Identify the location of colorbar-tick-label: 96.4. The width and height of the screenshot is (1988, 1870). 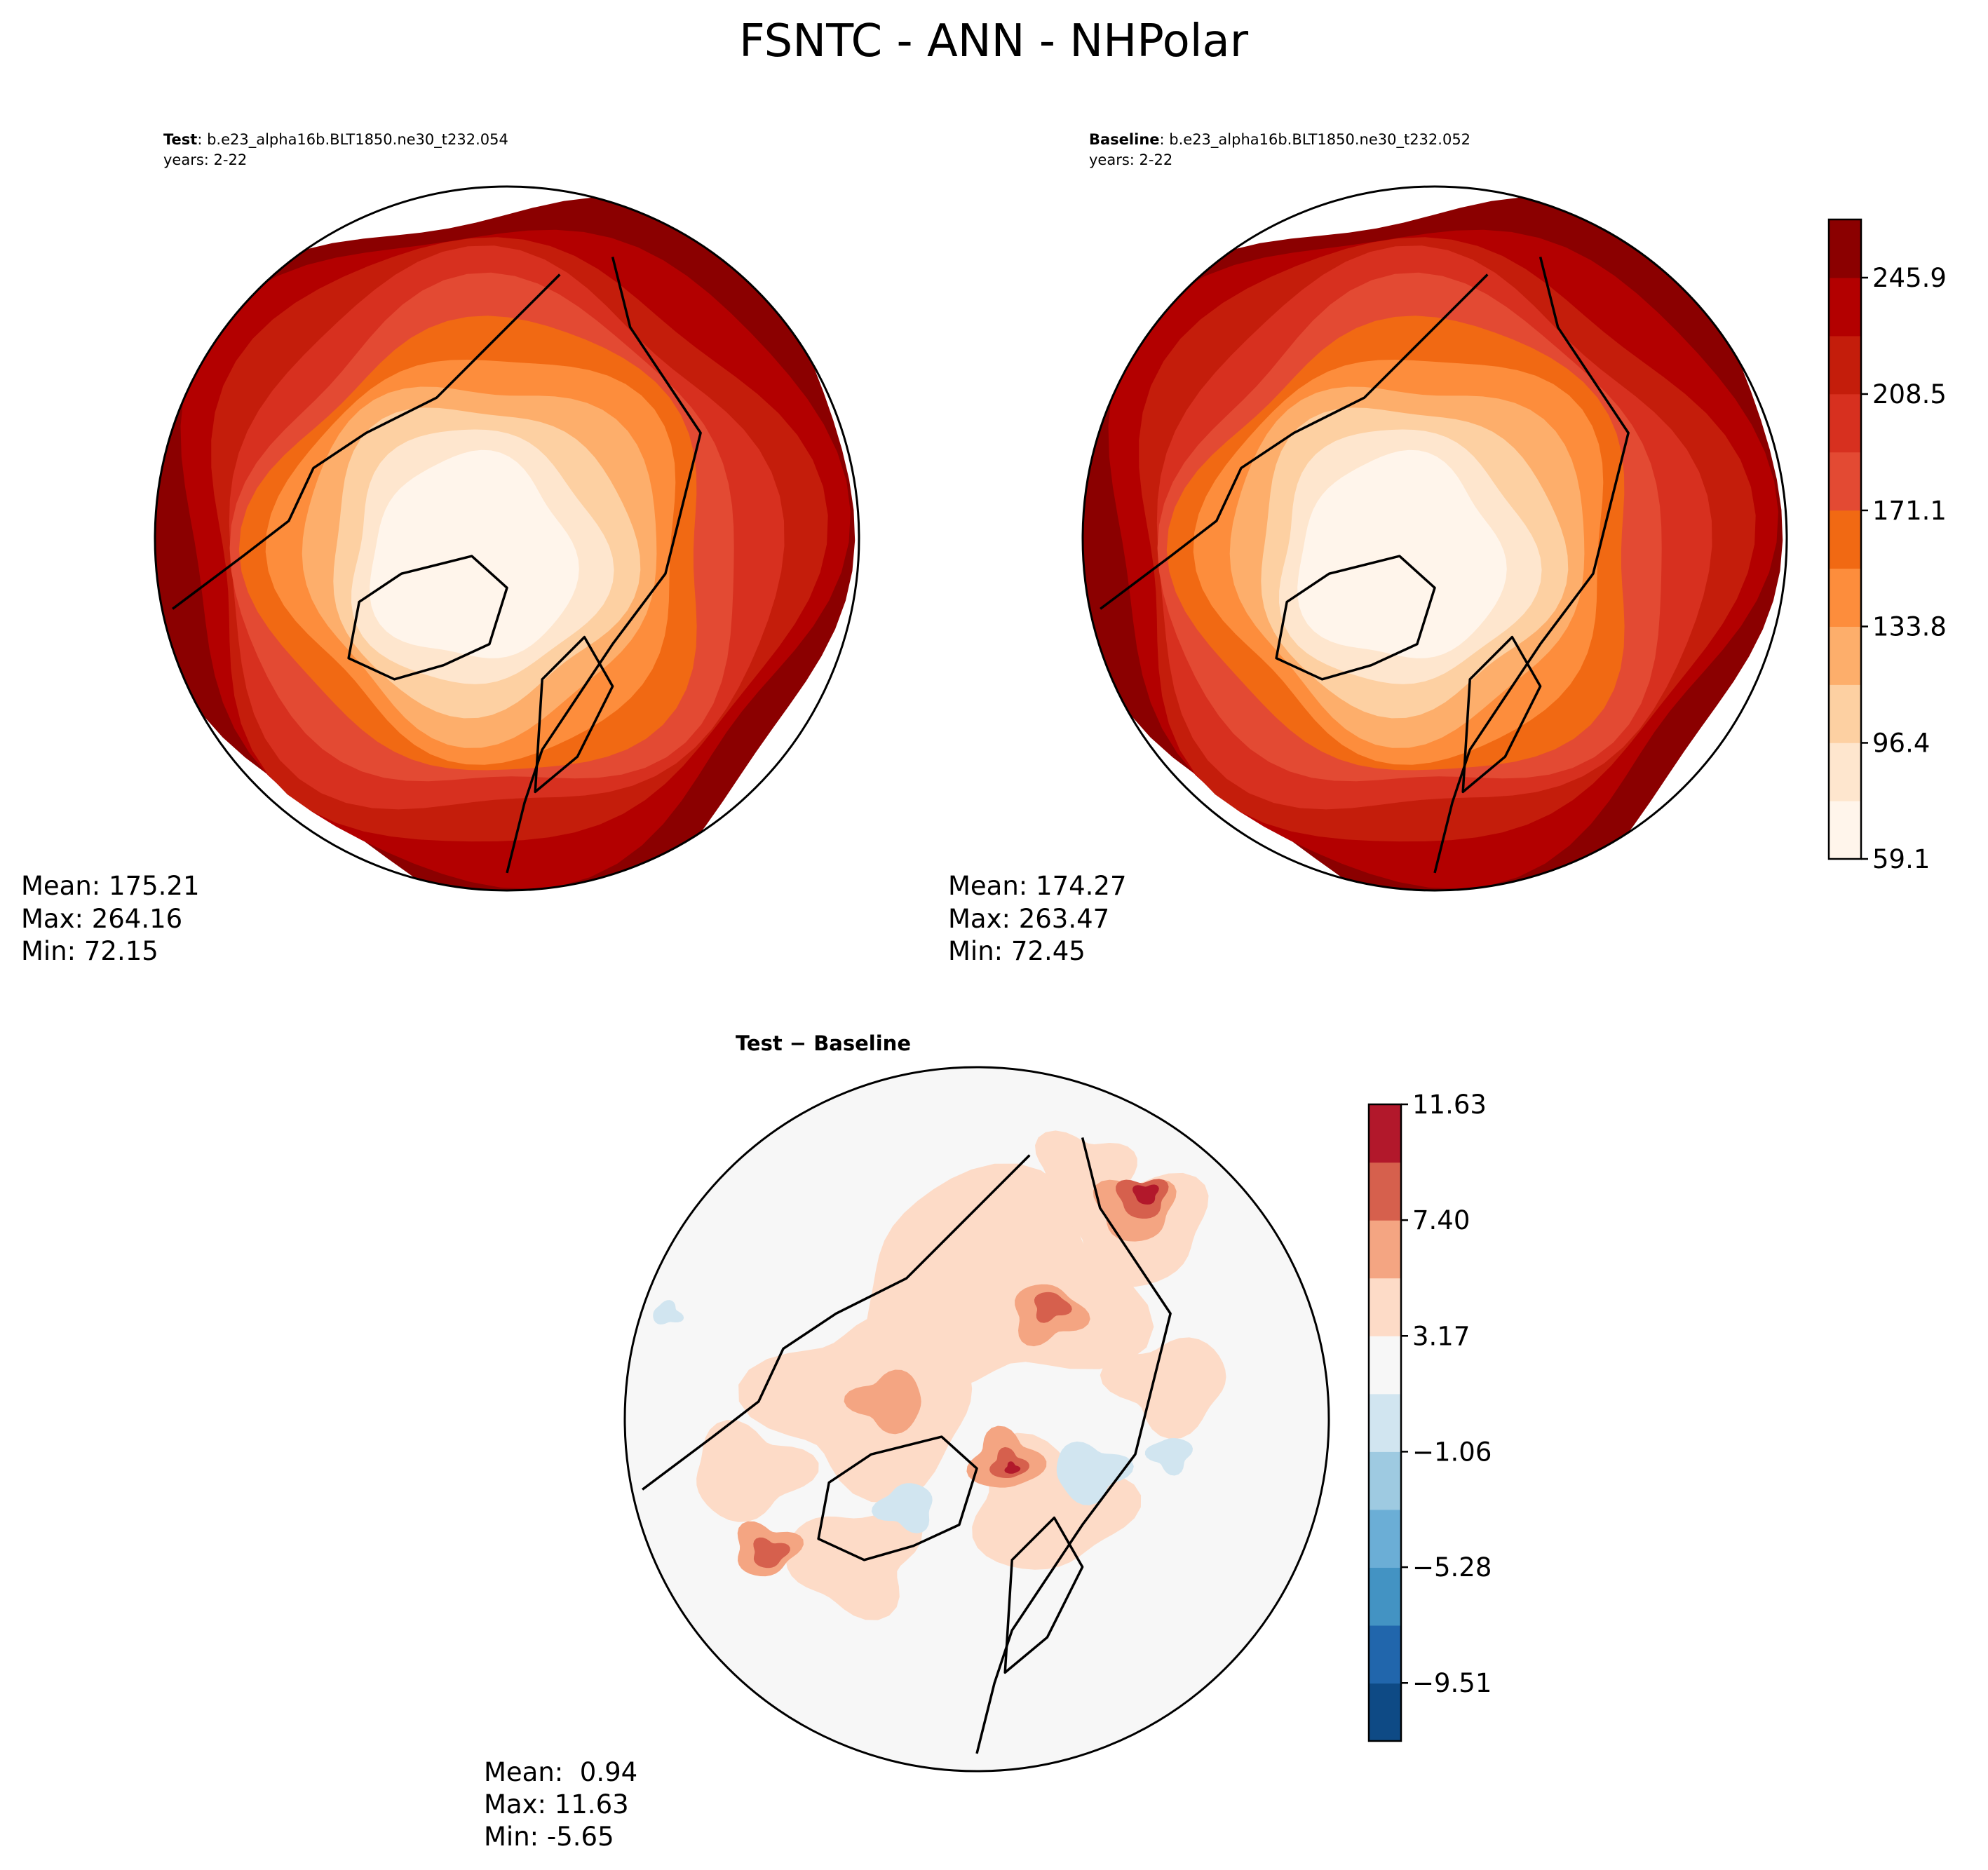
(1901, 743).